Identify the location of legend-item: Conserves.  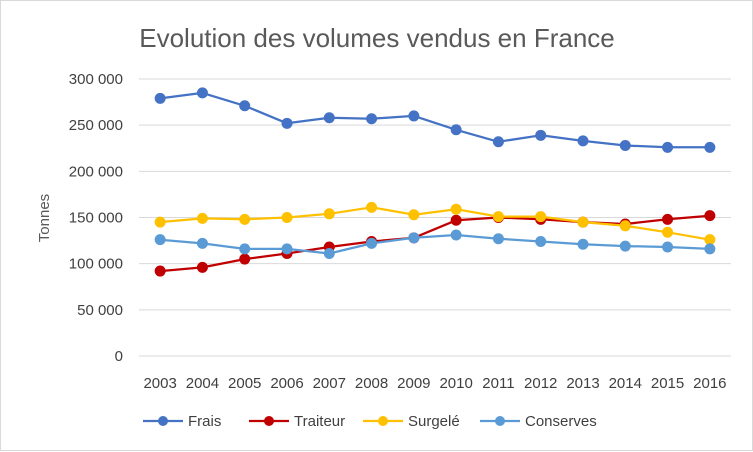
(538, 421).